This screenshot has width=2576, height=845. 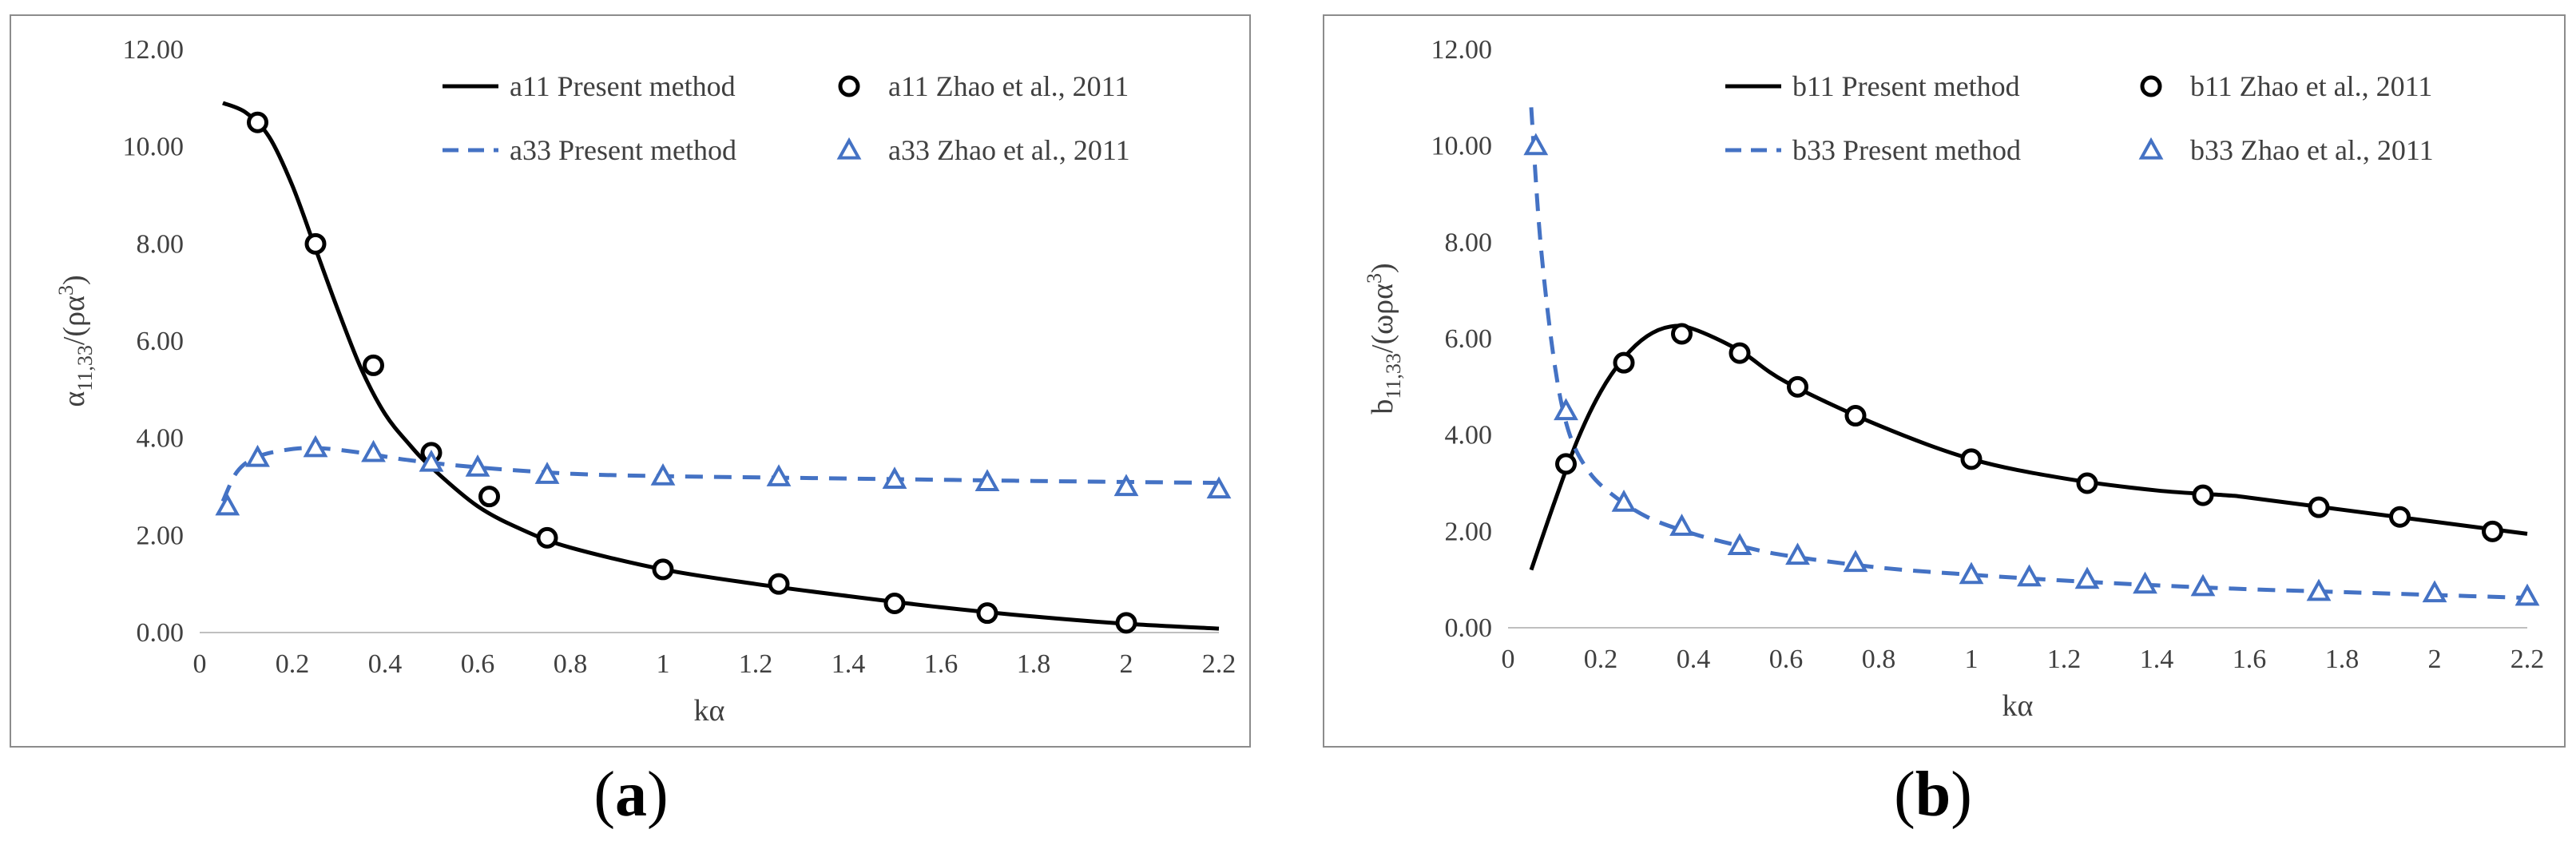 I want to click on chart-b-y-axis-label: b11,33/(ωρα3), so click(x=1384, y=338).